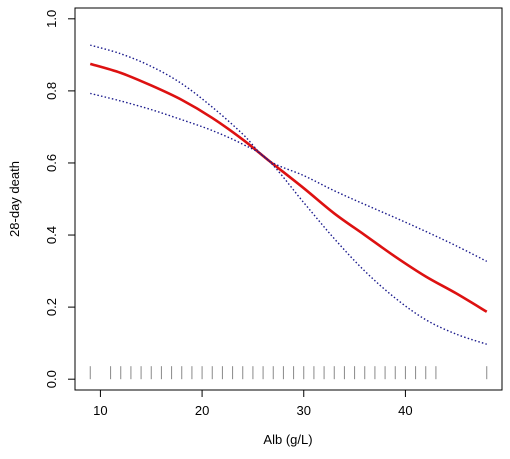 This screenshot has width=510, height=459. What do you see at coordinates (100, 410) in the screenshot?
I see `x-tick-label: 10` at bounding box center [100, 410].